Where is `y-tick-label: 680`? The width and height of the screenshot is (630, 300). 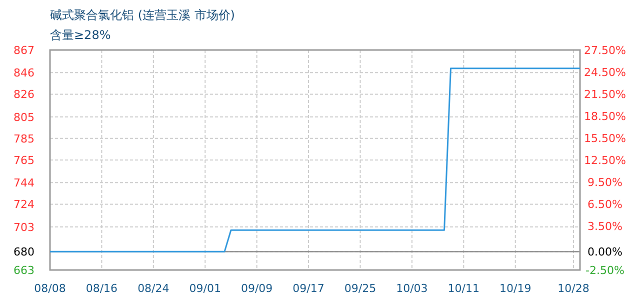 y-tick-label: 680 is located at coordinates (24, 252).